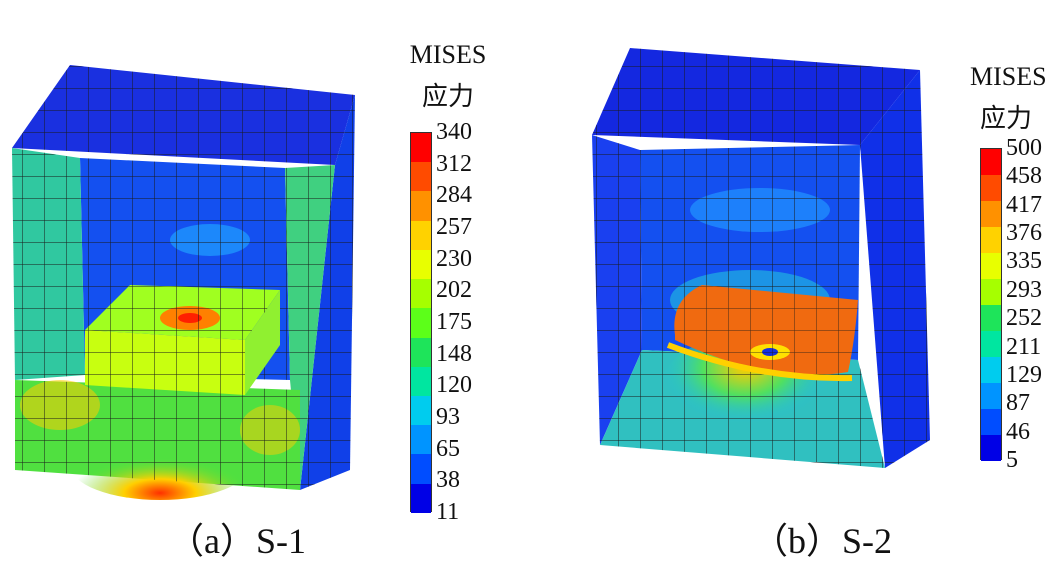  I want to click on legend-tick-label: 284, so click(454, 195).